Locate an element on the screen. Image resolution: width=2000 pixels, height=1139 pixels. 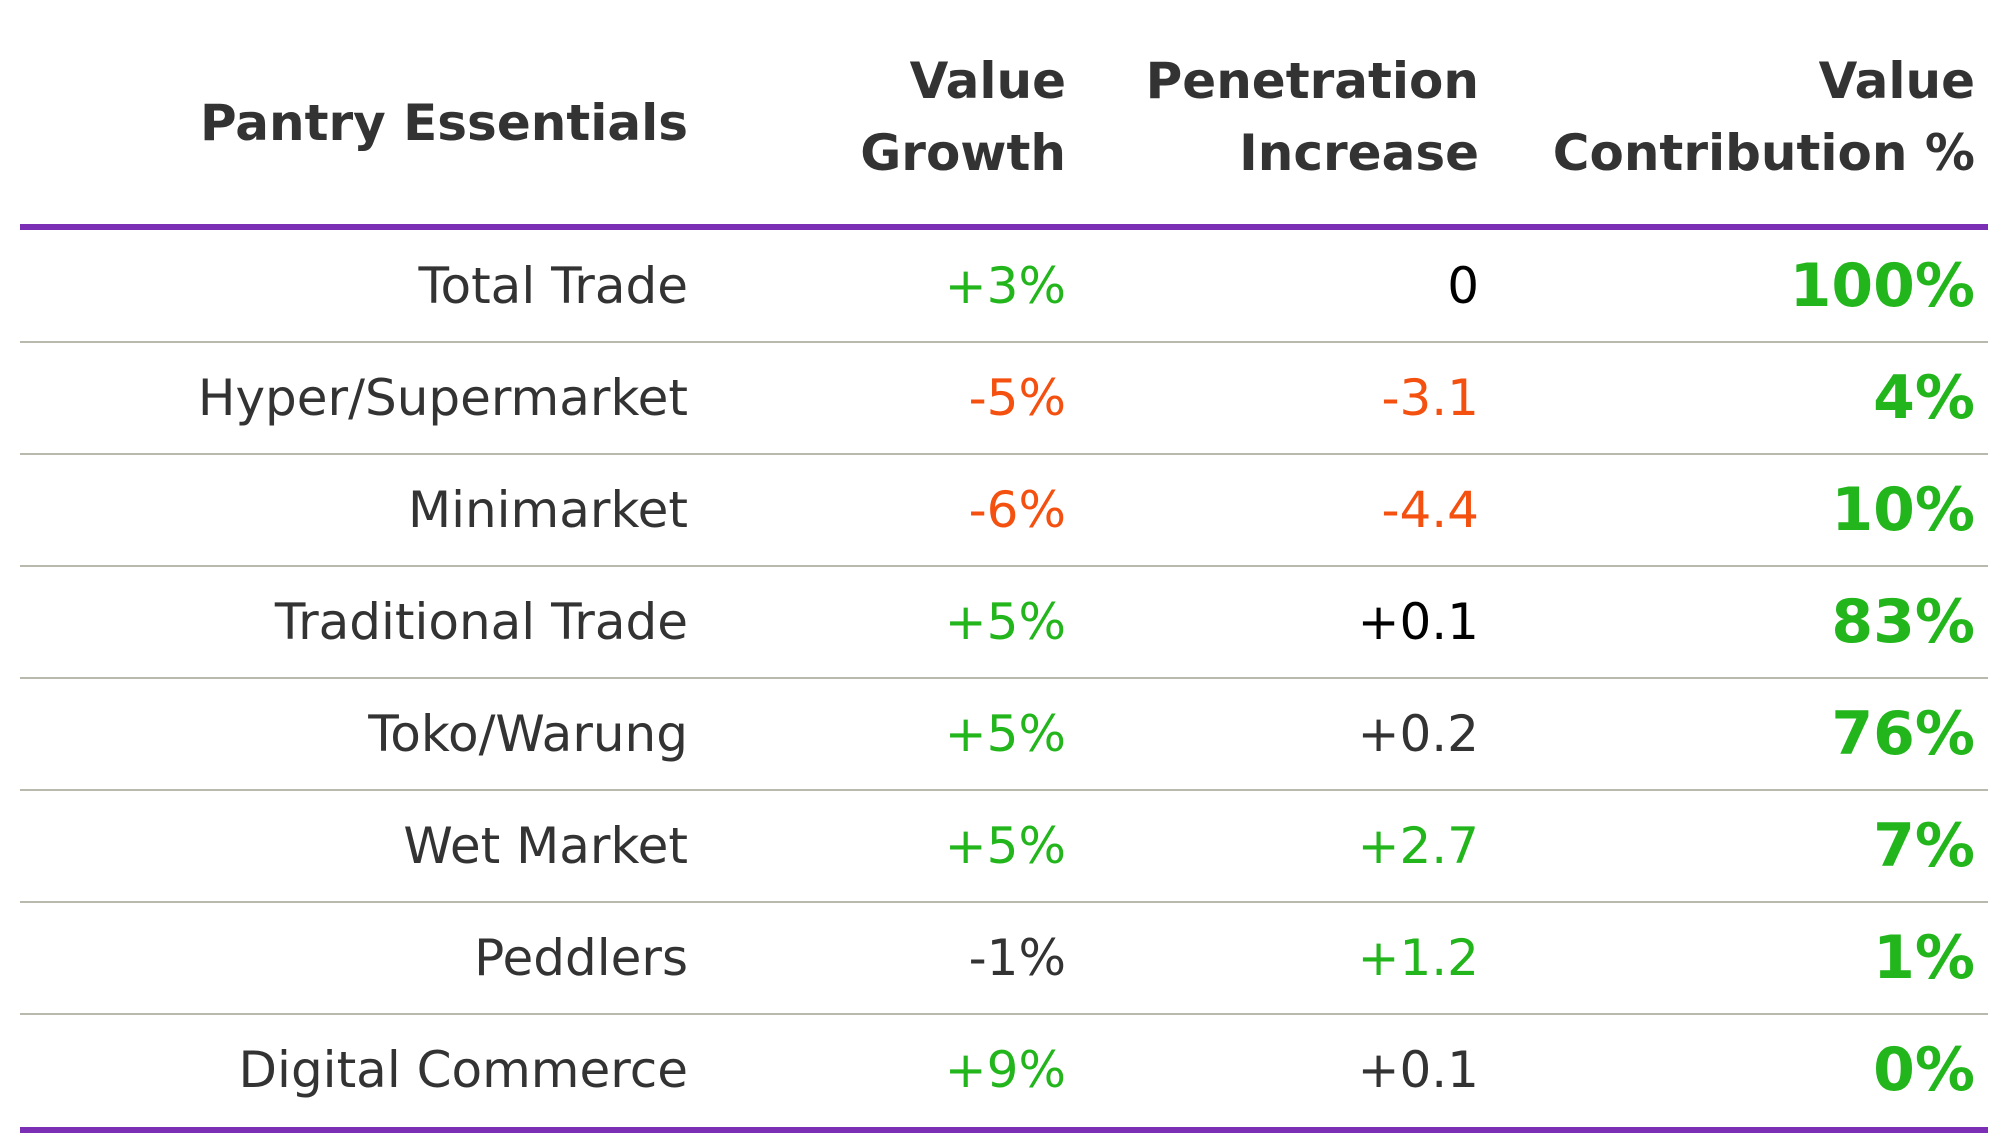
penetration-cell: +2.7 is located at coordinates (1418, 846).